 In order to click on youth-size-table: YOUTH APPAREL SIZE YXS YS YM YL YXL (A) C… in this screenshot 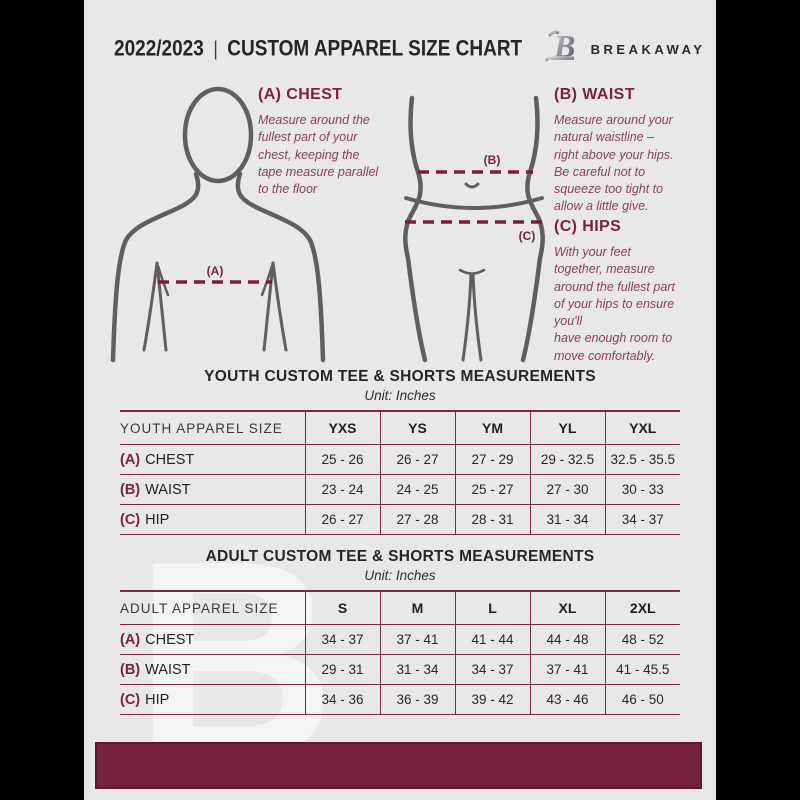, I will do `click(400, 472)`.